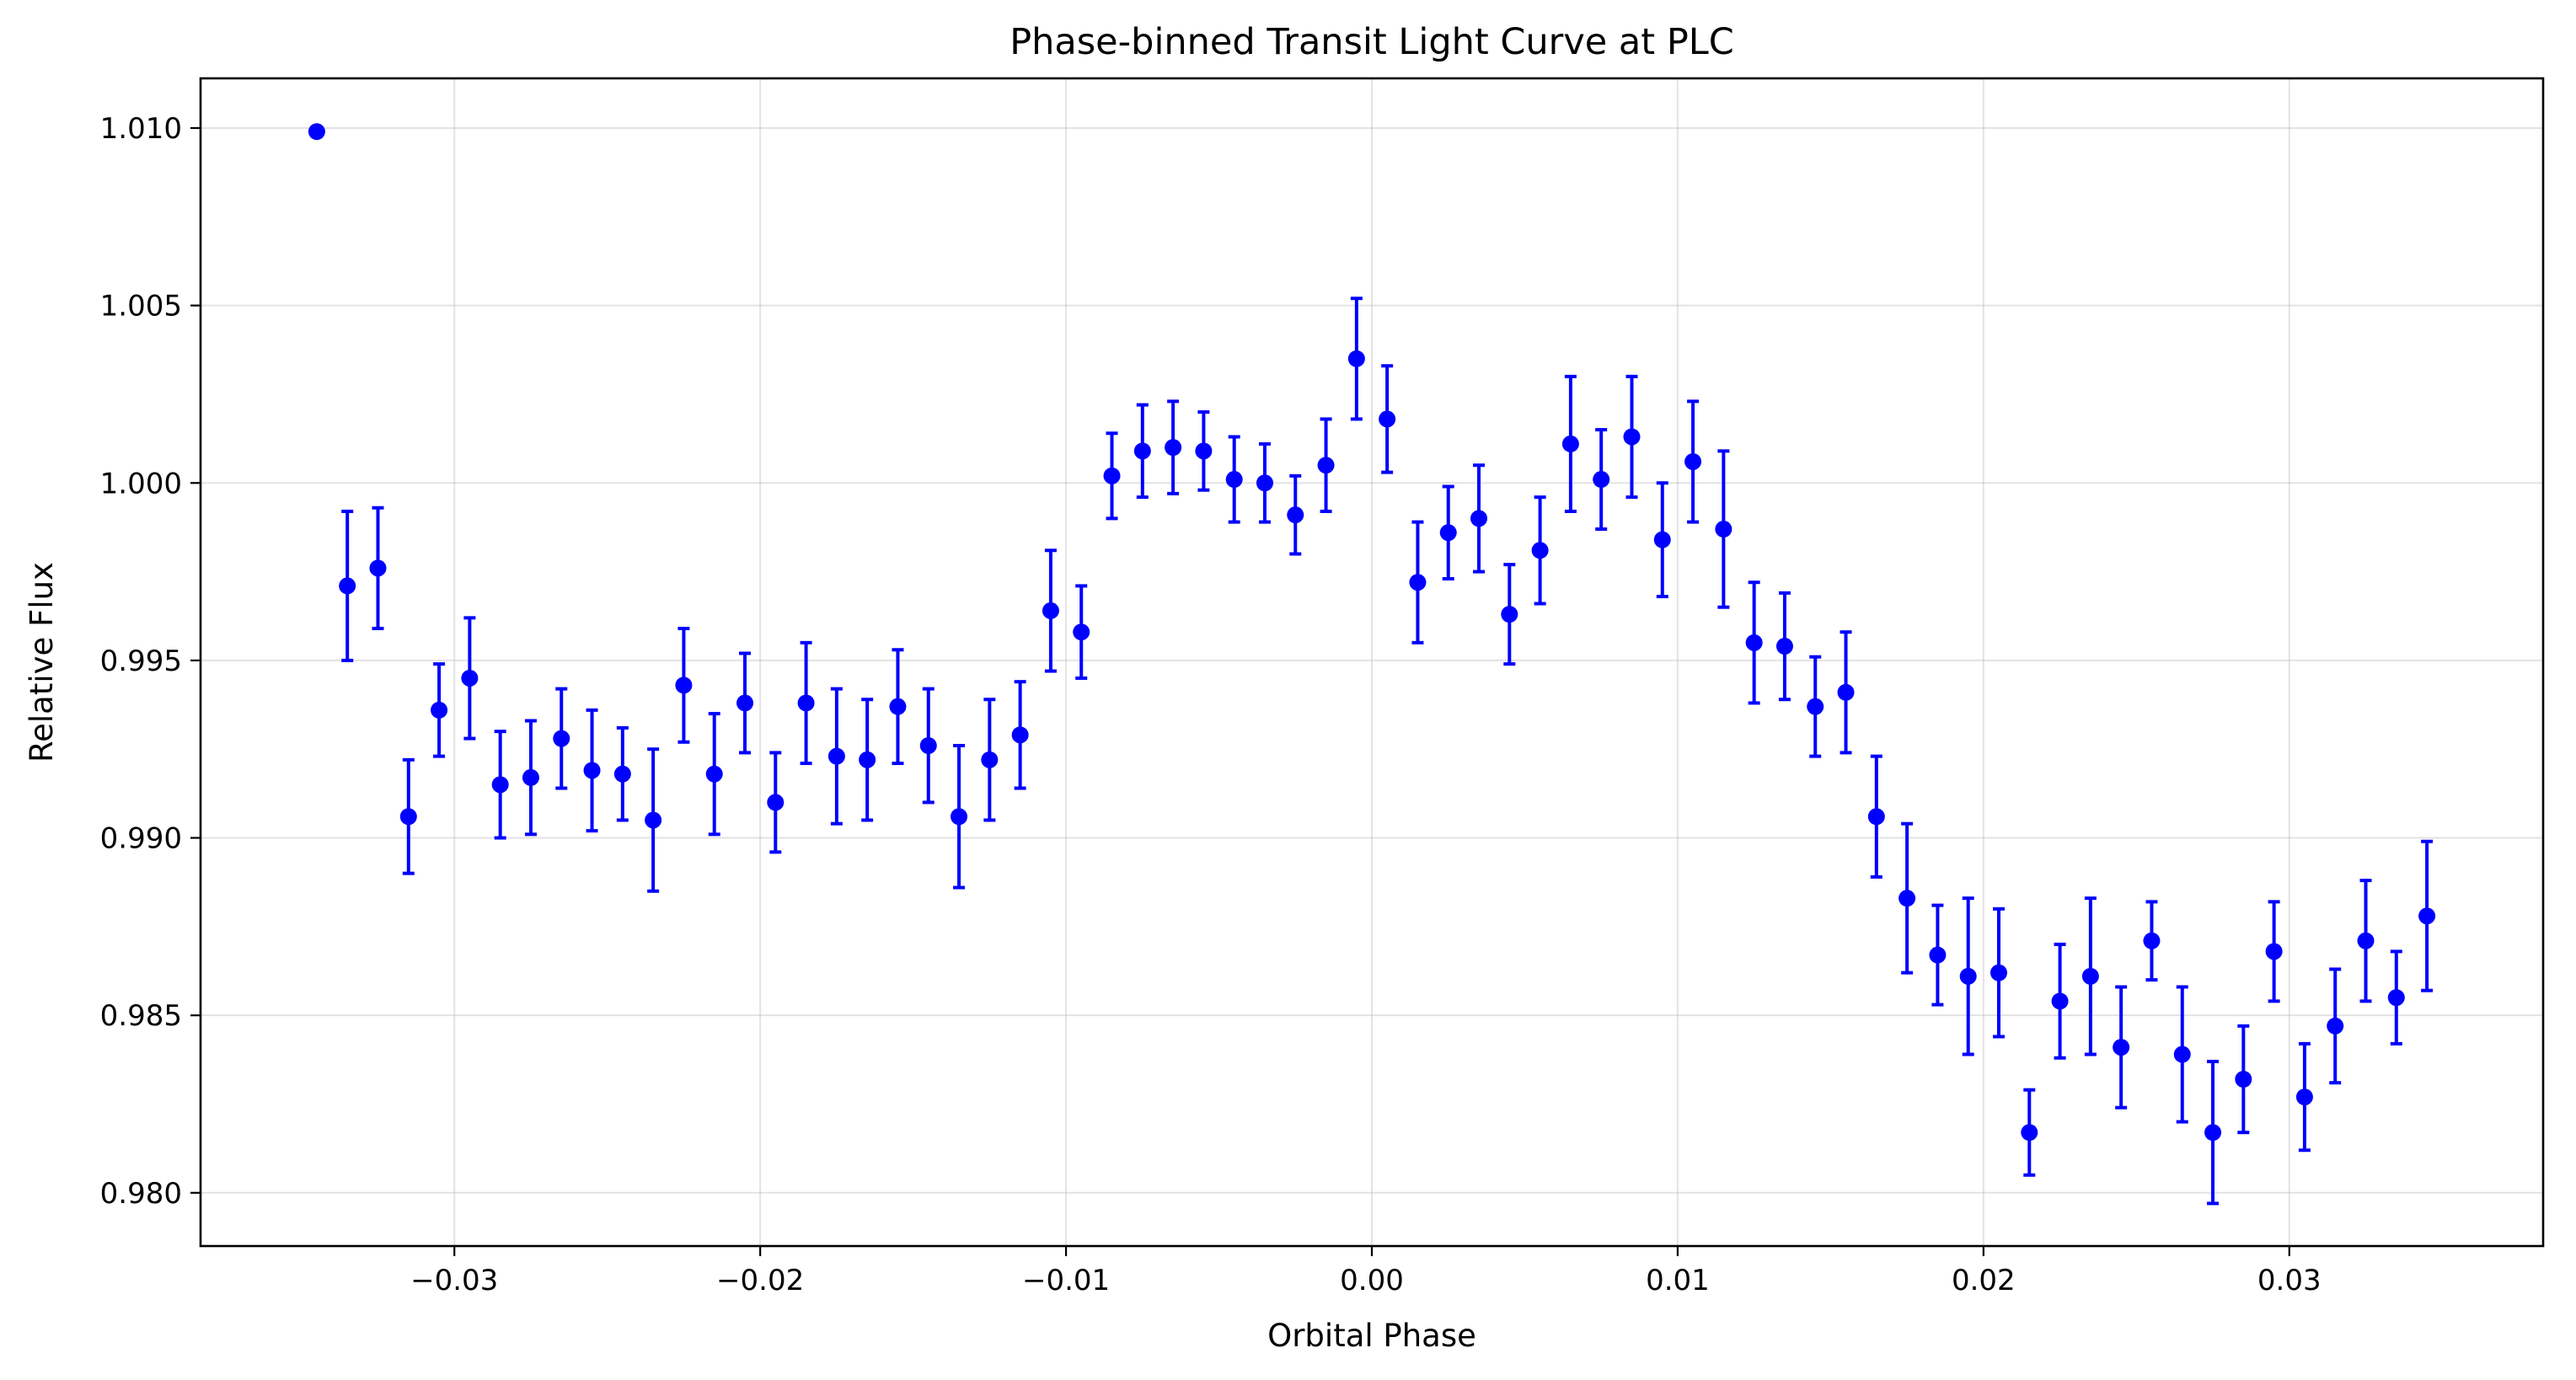  I want to click on x-tick-label: 0.02, so click(1984, 1280).